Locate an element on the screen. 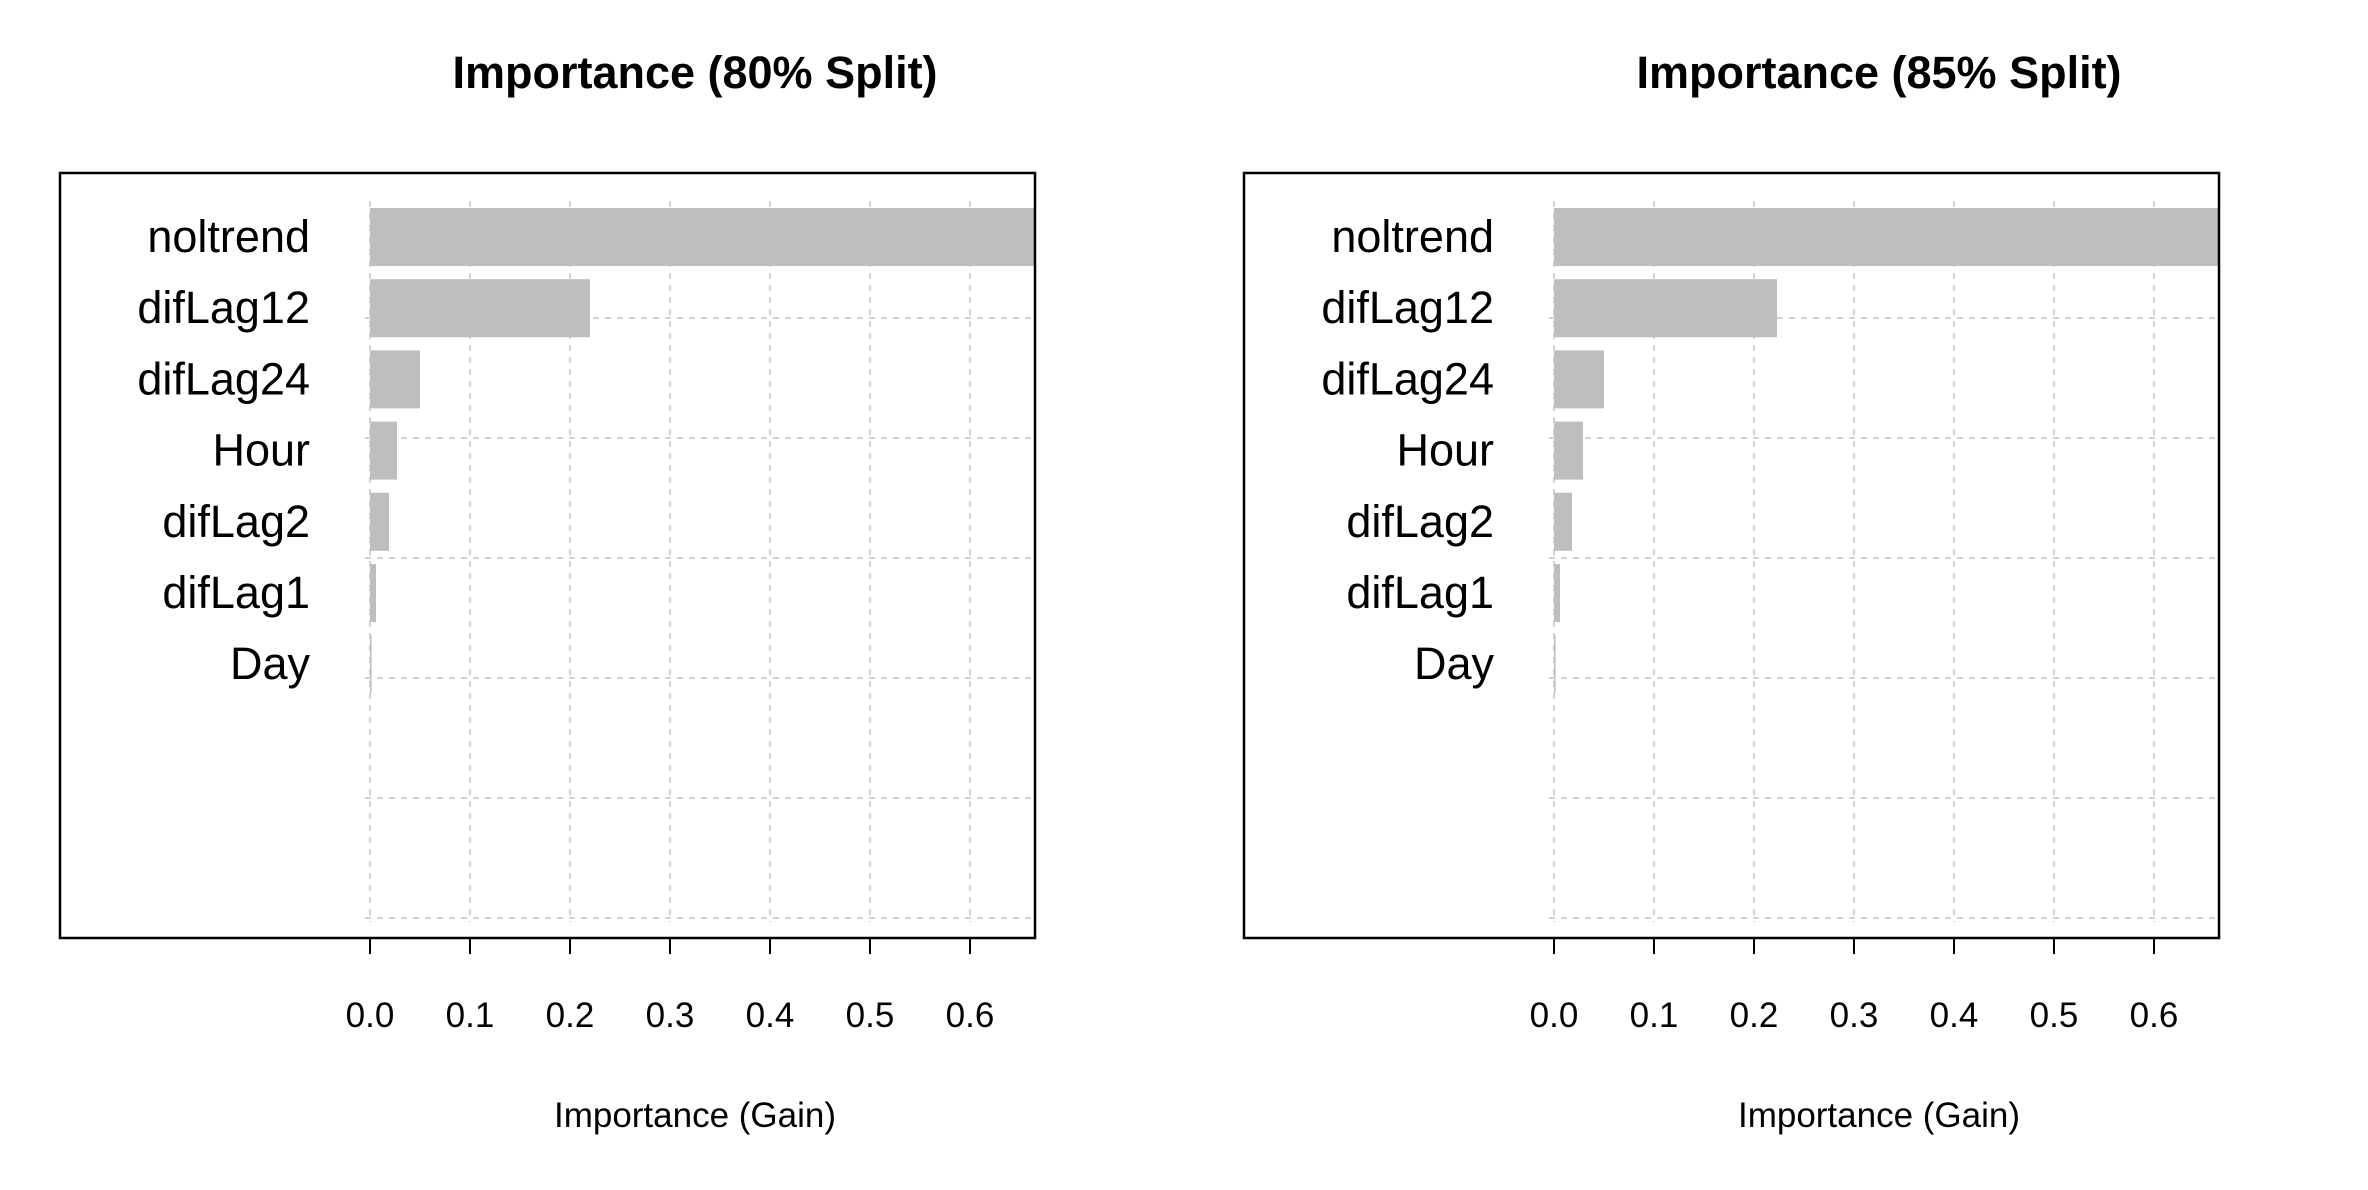 The image size is (2368, 1190). chart-title: Importance (85% Split) is located at coordinates (1878, 72).